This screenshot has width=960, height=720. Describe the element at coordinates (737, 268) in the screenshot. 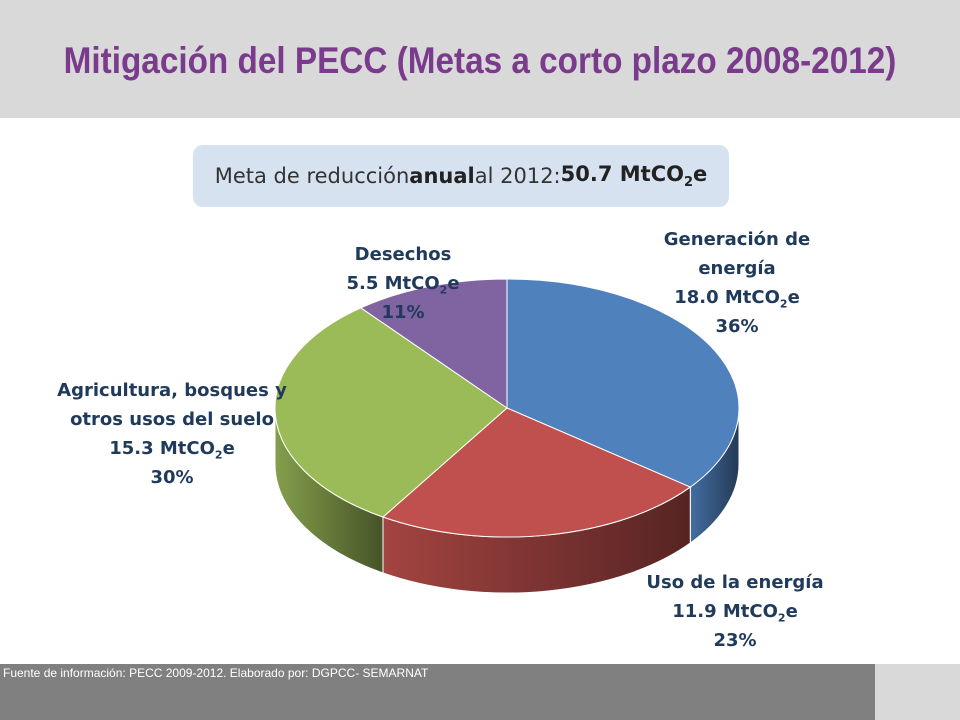

I see `slice-name-line: energía` at that location.